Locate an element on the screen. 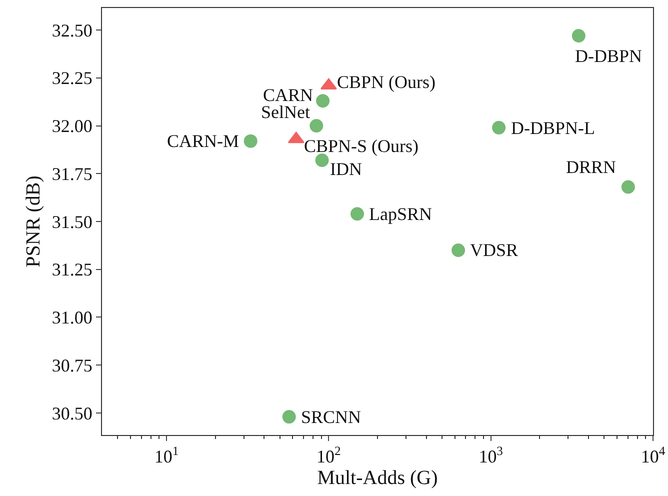 This screenshot has width=668, height=496. y-tick-label: 32.00 is located at coordinates (72, 126).